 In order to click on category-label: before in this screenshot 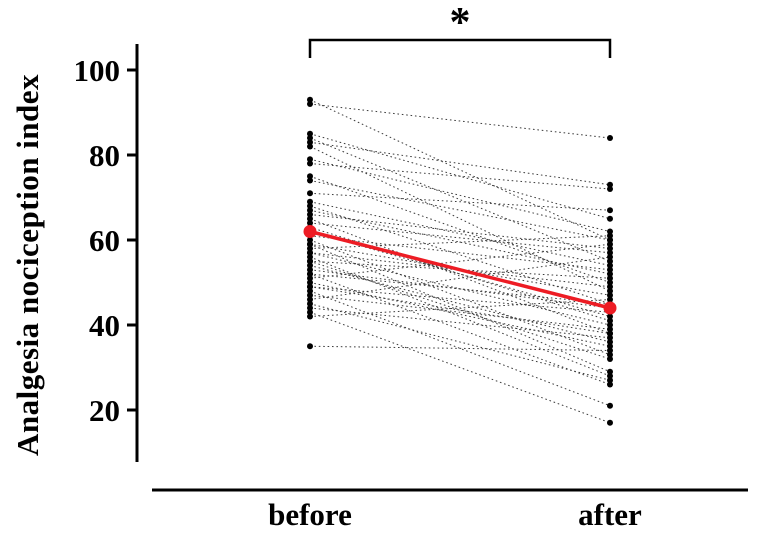, I will do `click(310, 514)`.